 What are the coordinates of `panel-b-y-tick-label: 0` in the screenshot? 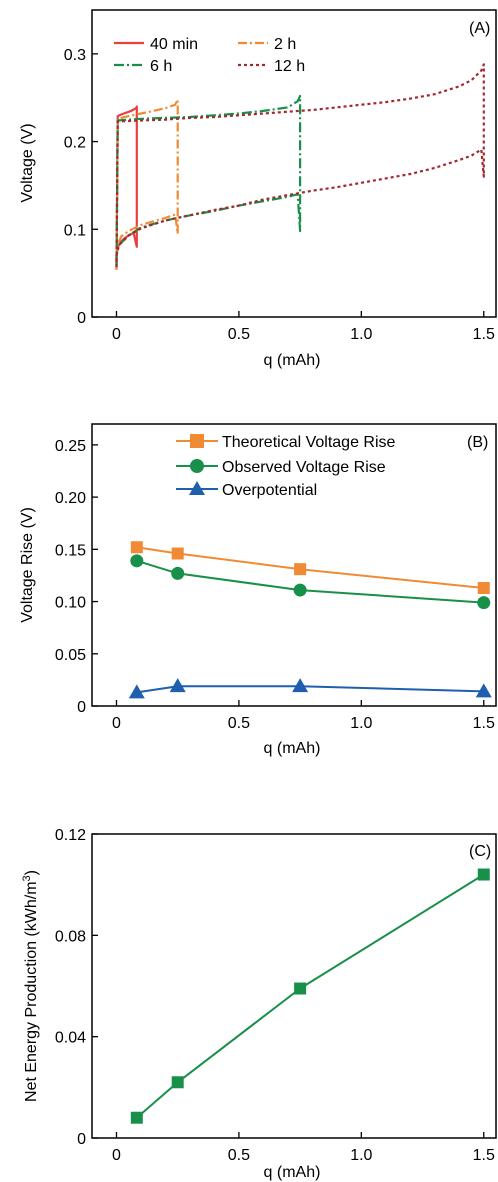 It's located at (81, 707).